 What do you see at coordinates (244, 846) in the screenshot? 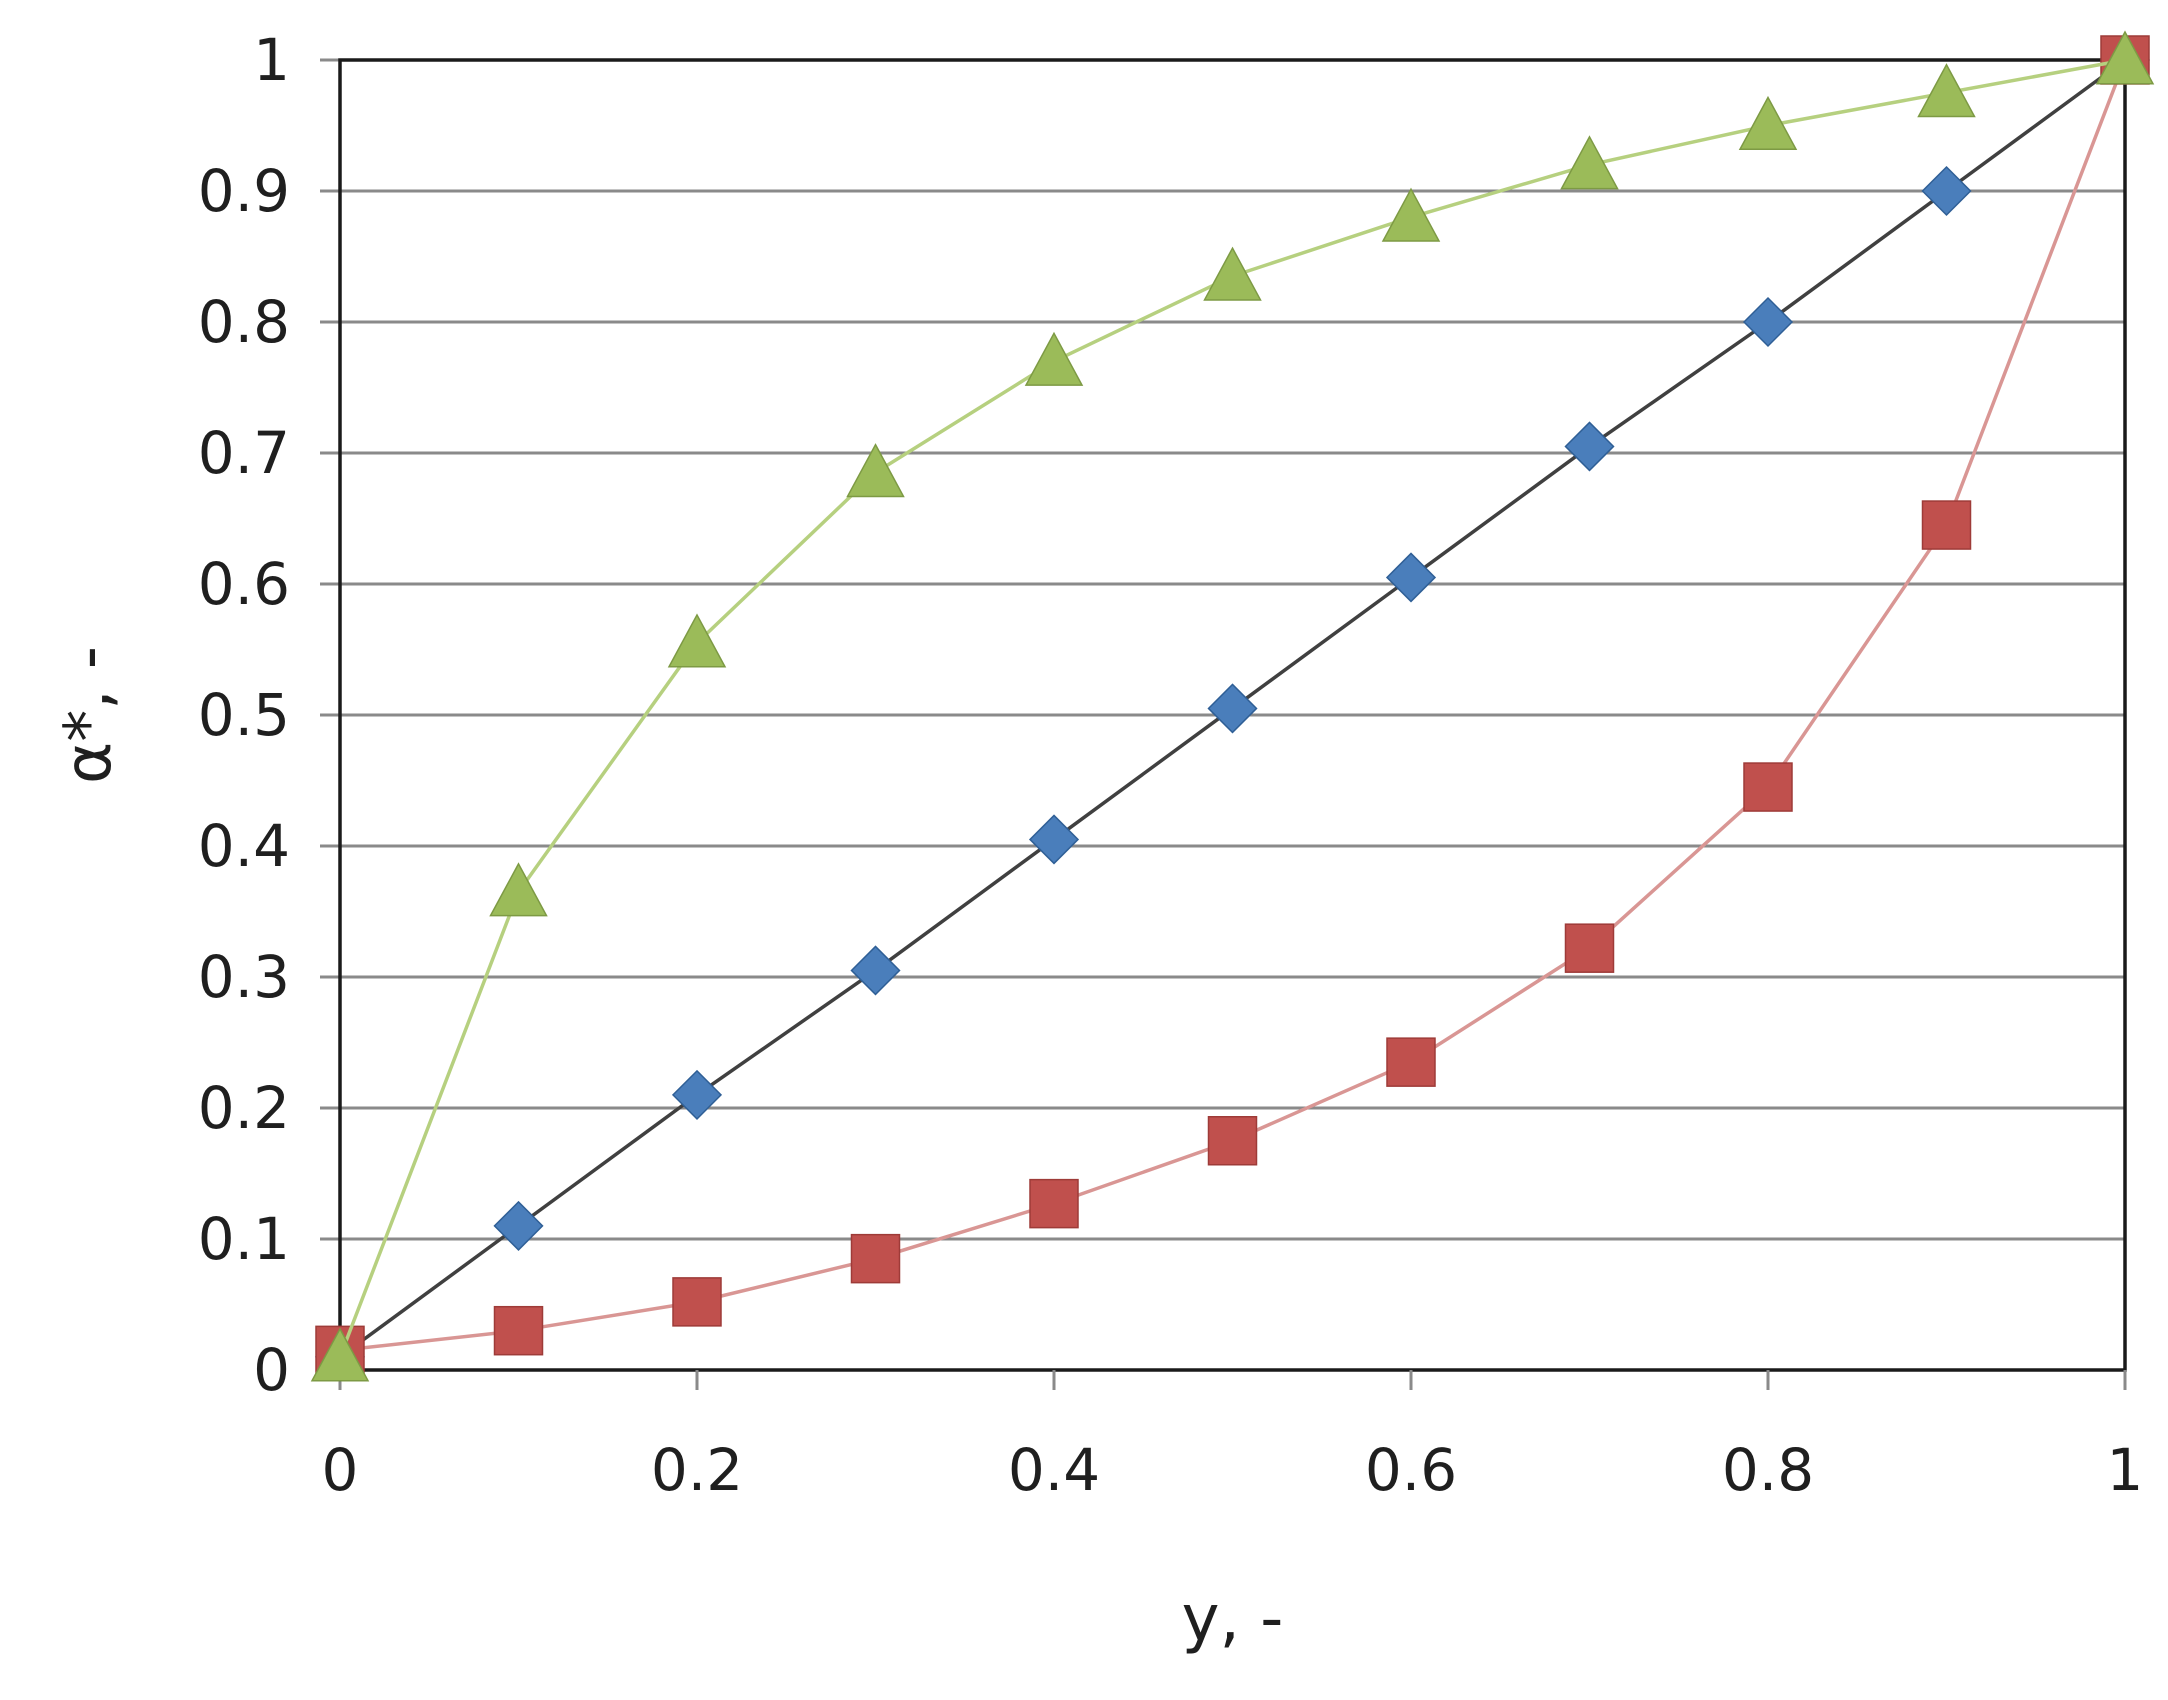
I see `y-tick-label: 0.4` at bounding box center [244, 846].